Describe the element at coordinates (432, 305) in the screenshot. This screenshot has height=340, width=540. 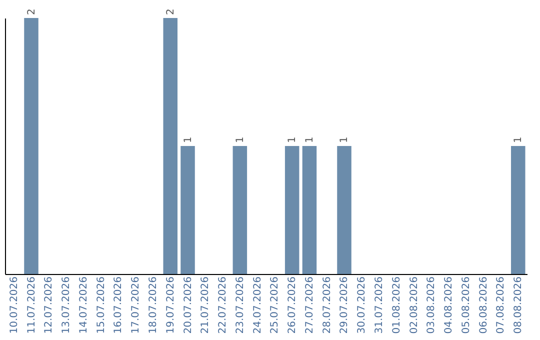
I see `x-tick-label: 03.08.2026` at that location.